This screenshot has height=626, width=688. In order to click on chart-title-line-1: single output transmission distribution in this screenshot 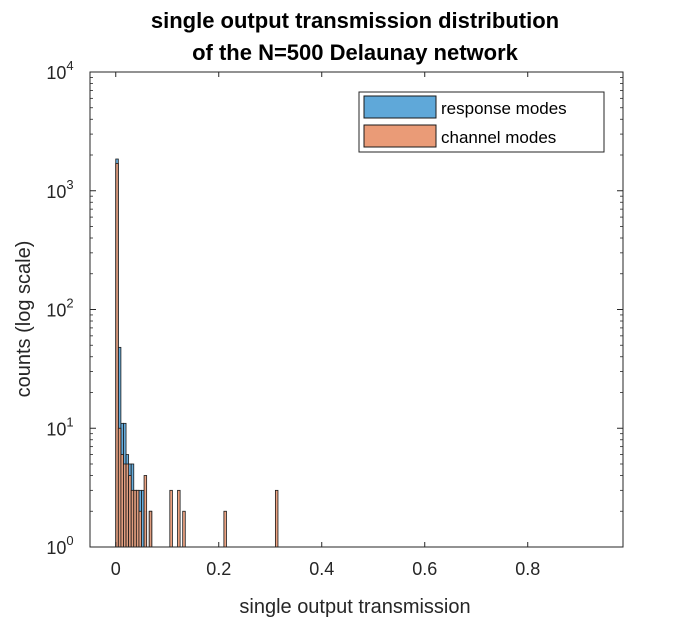, I will do `click(355, 20)`.